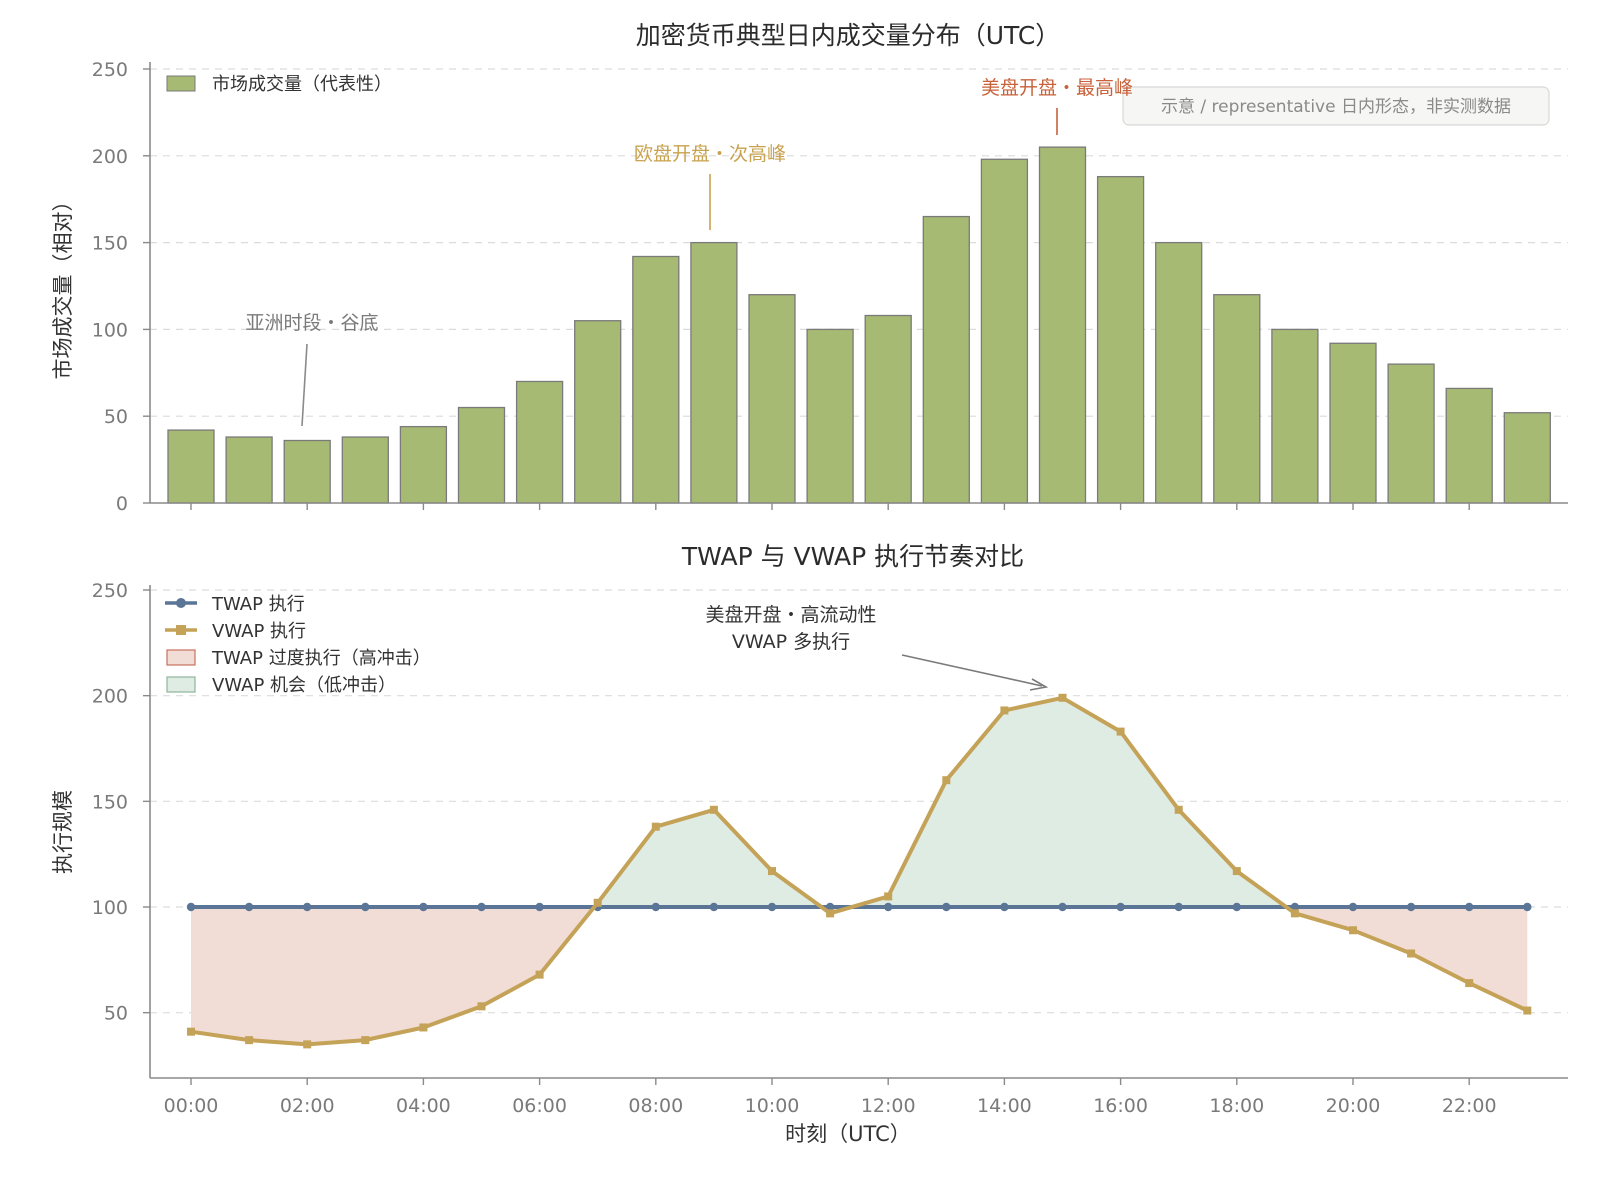  What do you see at coordinates (791, 642) in the screenshot?
I see `annotation-vwap-more: VWAP 多执行` at bounding box center [791, 642].